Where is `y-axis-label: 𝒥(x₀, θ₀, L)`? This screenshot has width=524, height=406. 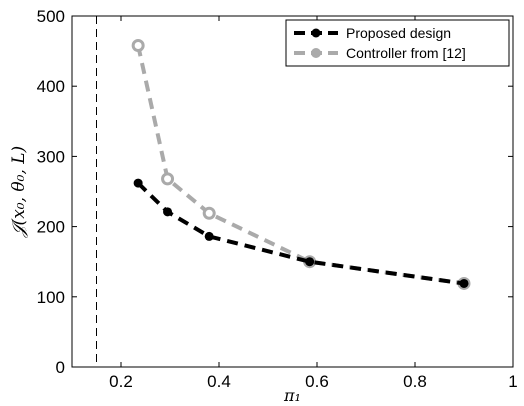
y-axis-label: 𝒥(x₀, θ₀, L) is located at coordinates (19, 192).